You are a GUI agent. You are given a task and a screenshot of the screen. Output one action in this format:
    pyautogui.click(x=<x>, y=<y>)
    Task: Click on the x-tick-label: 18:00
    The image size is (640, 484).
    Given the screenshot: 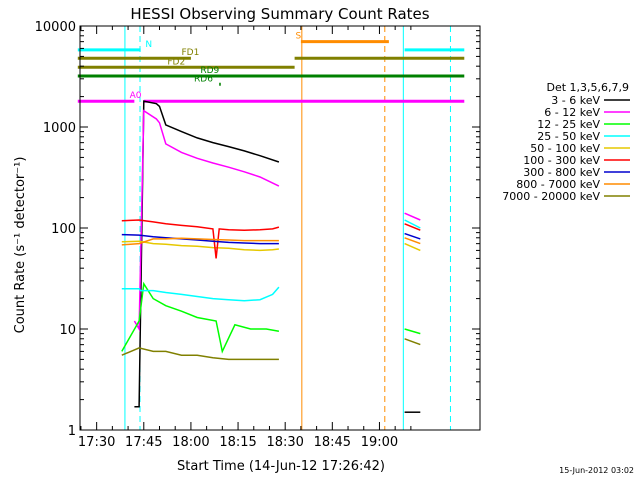 What is the action you would take?
    pyautogui.click(x=190, y=442)
    